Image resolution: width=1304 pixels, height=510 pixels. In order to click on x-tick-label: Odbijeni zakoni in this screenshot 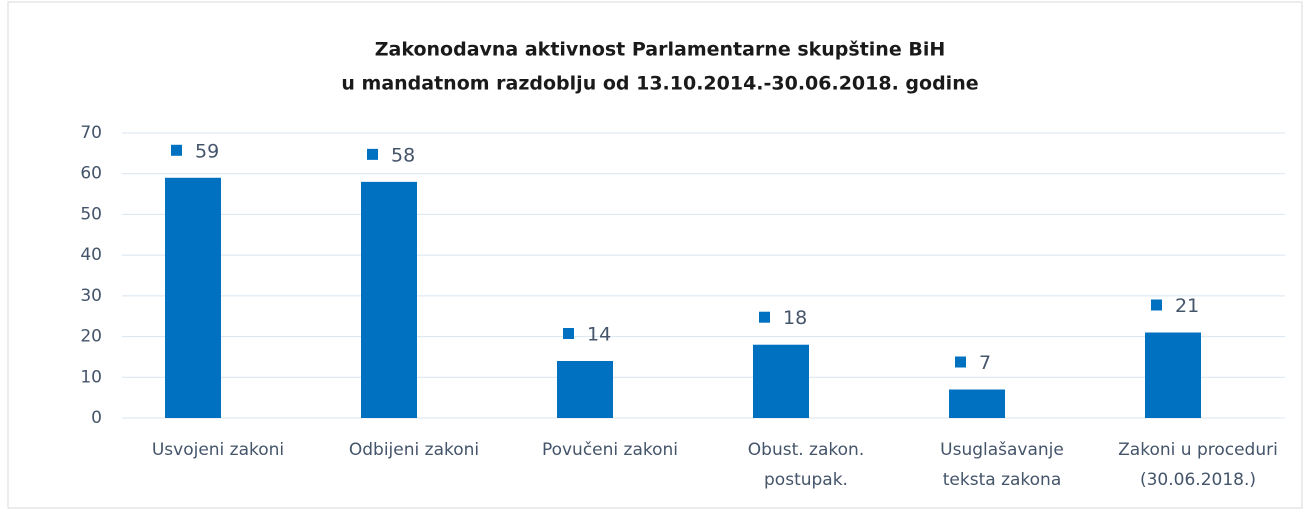, I will do `click(414, 450)`.